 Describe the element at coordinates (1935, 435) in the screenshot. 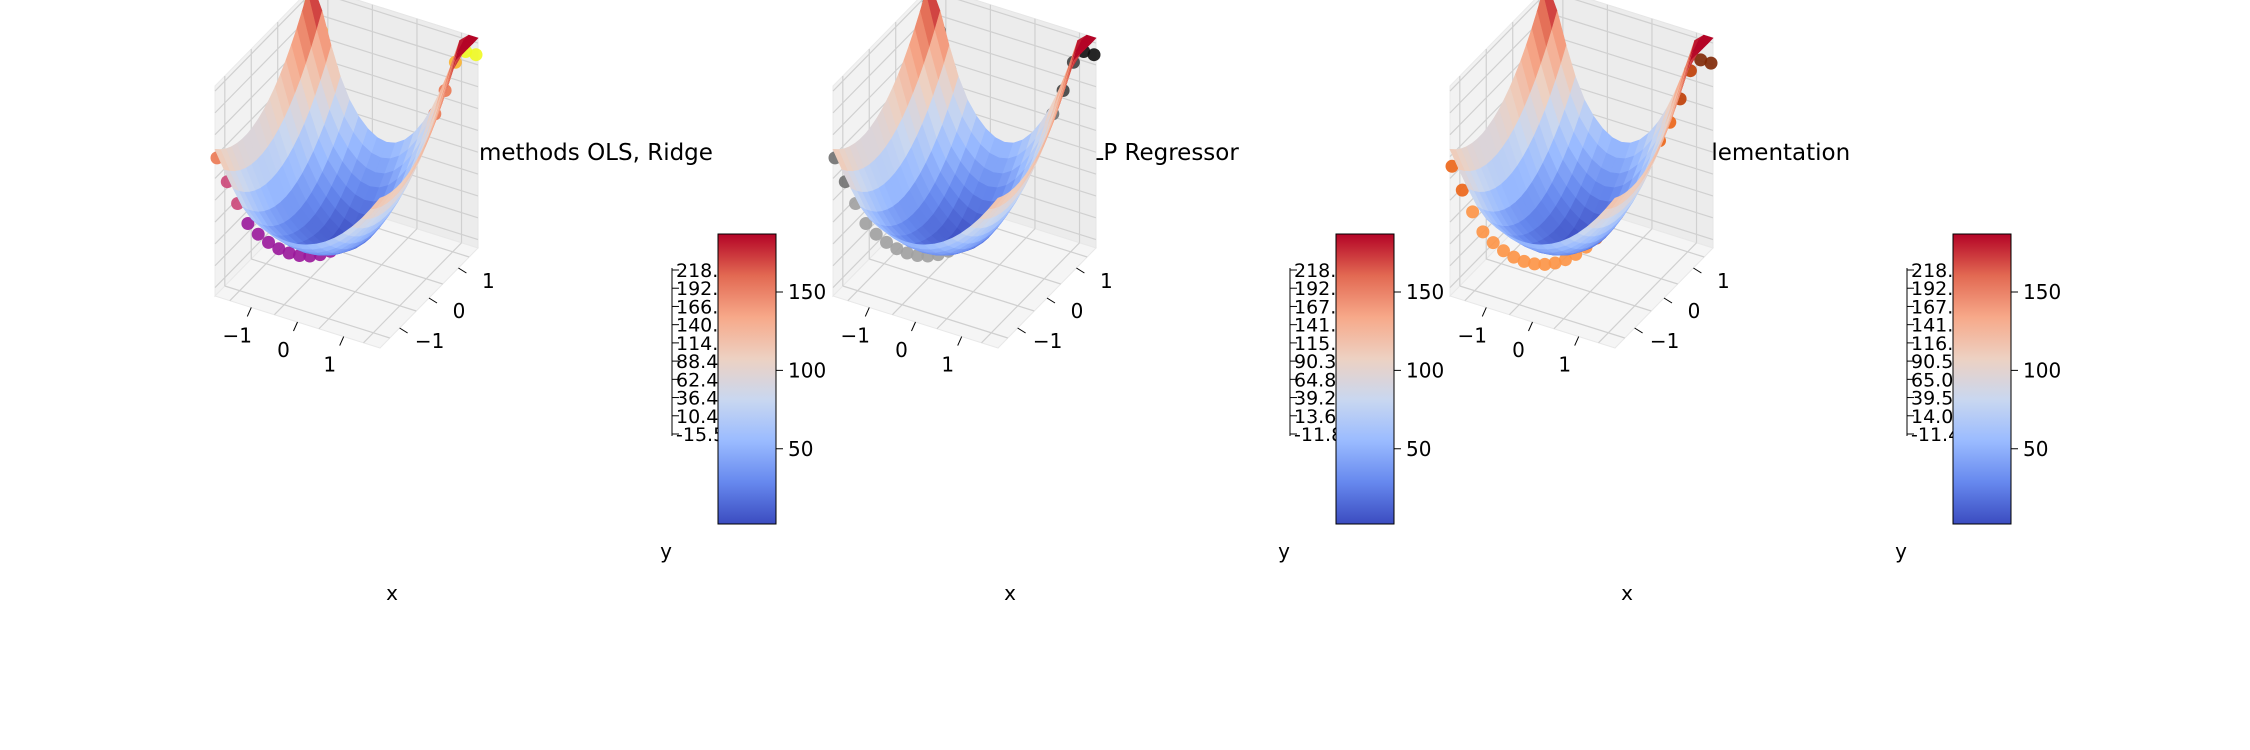

I see `z-tick-label: -11.4` at that location.